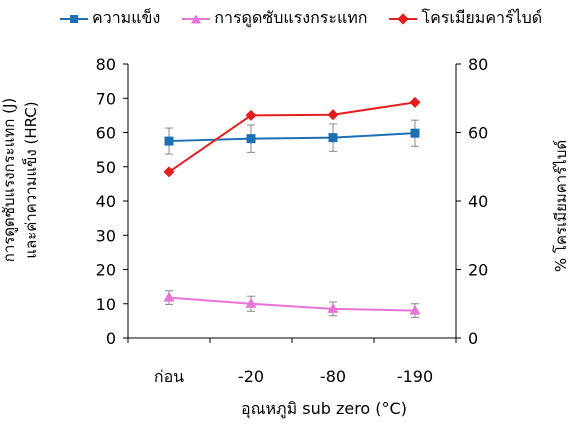 The width and height of the screenshot is (578, 427). What do you see at coordinates (478, 270) in the screenshot?
I see `y-tick-label-right: 20` at bounding box center [478, 270].